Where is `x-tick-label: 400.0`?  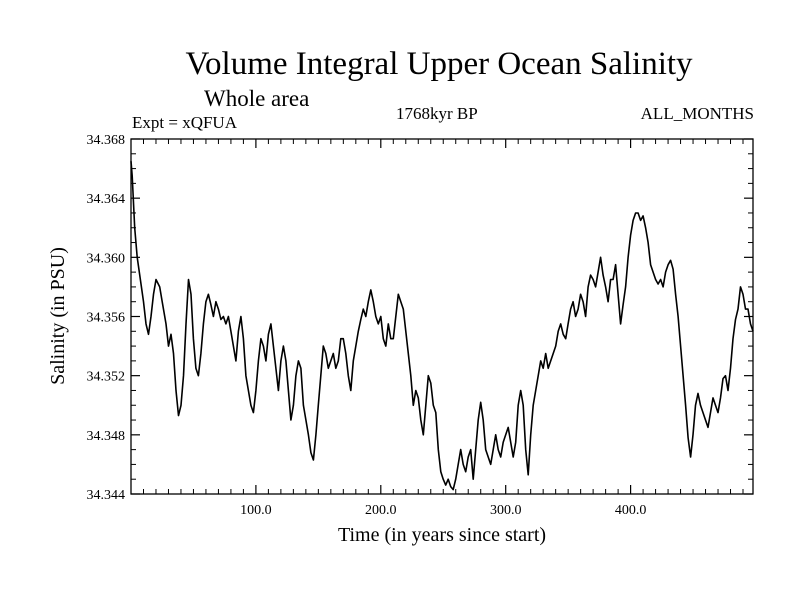 x-tick-label: 400.0 is located at coordinates (631, 510).